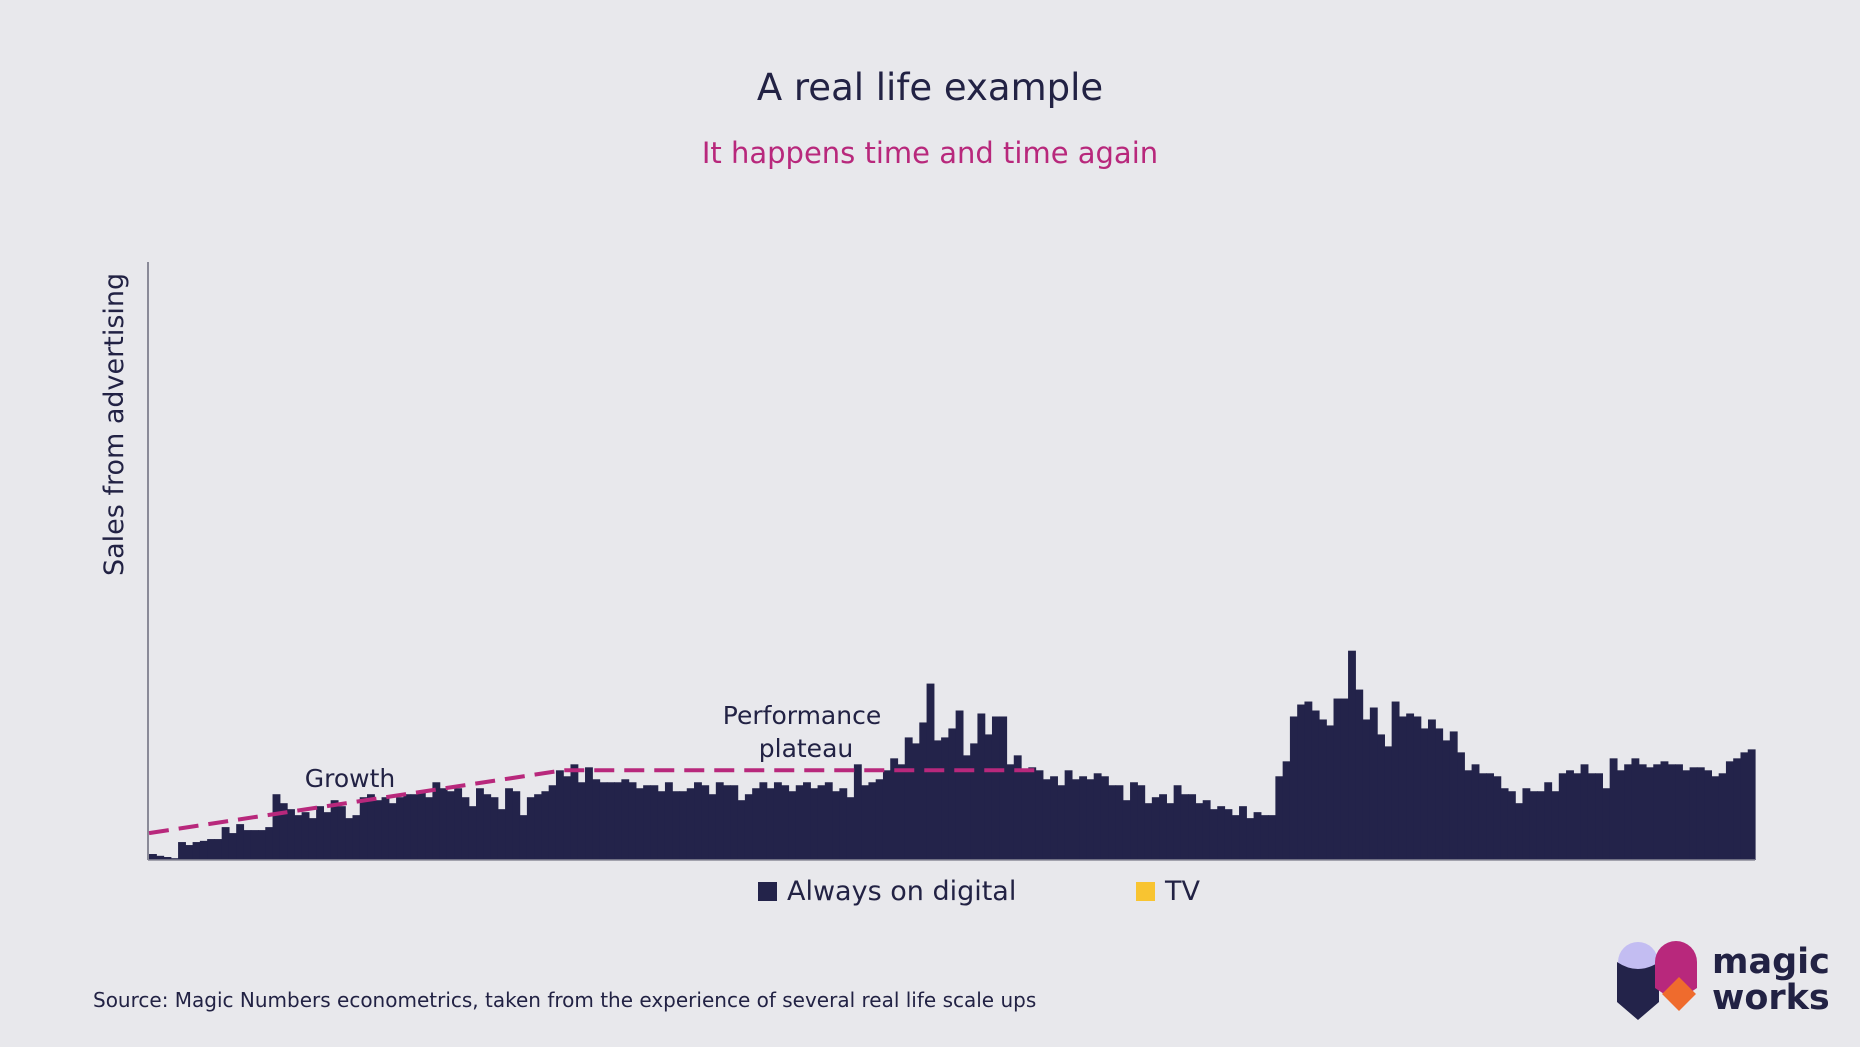  Describe the element at coordinates (1168, 891) in the screenshot. I see `legend-item-tv: TV` at that location.